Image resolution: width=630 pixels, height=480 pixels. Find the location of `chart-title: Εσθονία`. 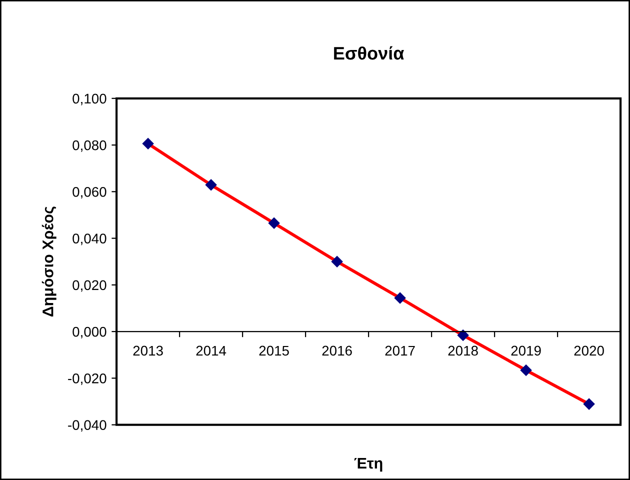

chart-title: Εσθονία is located at coordinates (369, 53).